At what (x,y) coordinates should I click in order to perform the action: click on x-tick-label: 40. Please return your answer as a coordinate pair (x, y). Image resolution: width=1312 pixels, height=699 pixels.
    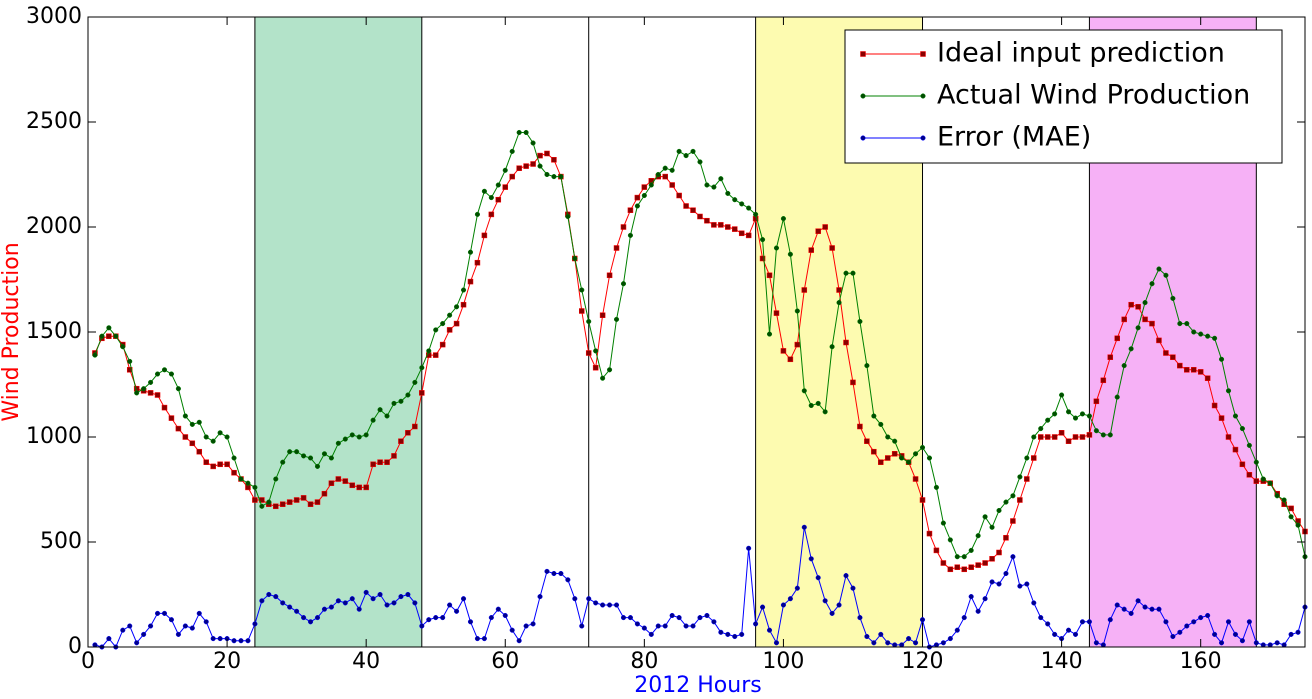
    Looking at the image, I should click on (366, 661).